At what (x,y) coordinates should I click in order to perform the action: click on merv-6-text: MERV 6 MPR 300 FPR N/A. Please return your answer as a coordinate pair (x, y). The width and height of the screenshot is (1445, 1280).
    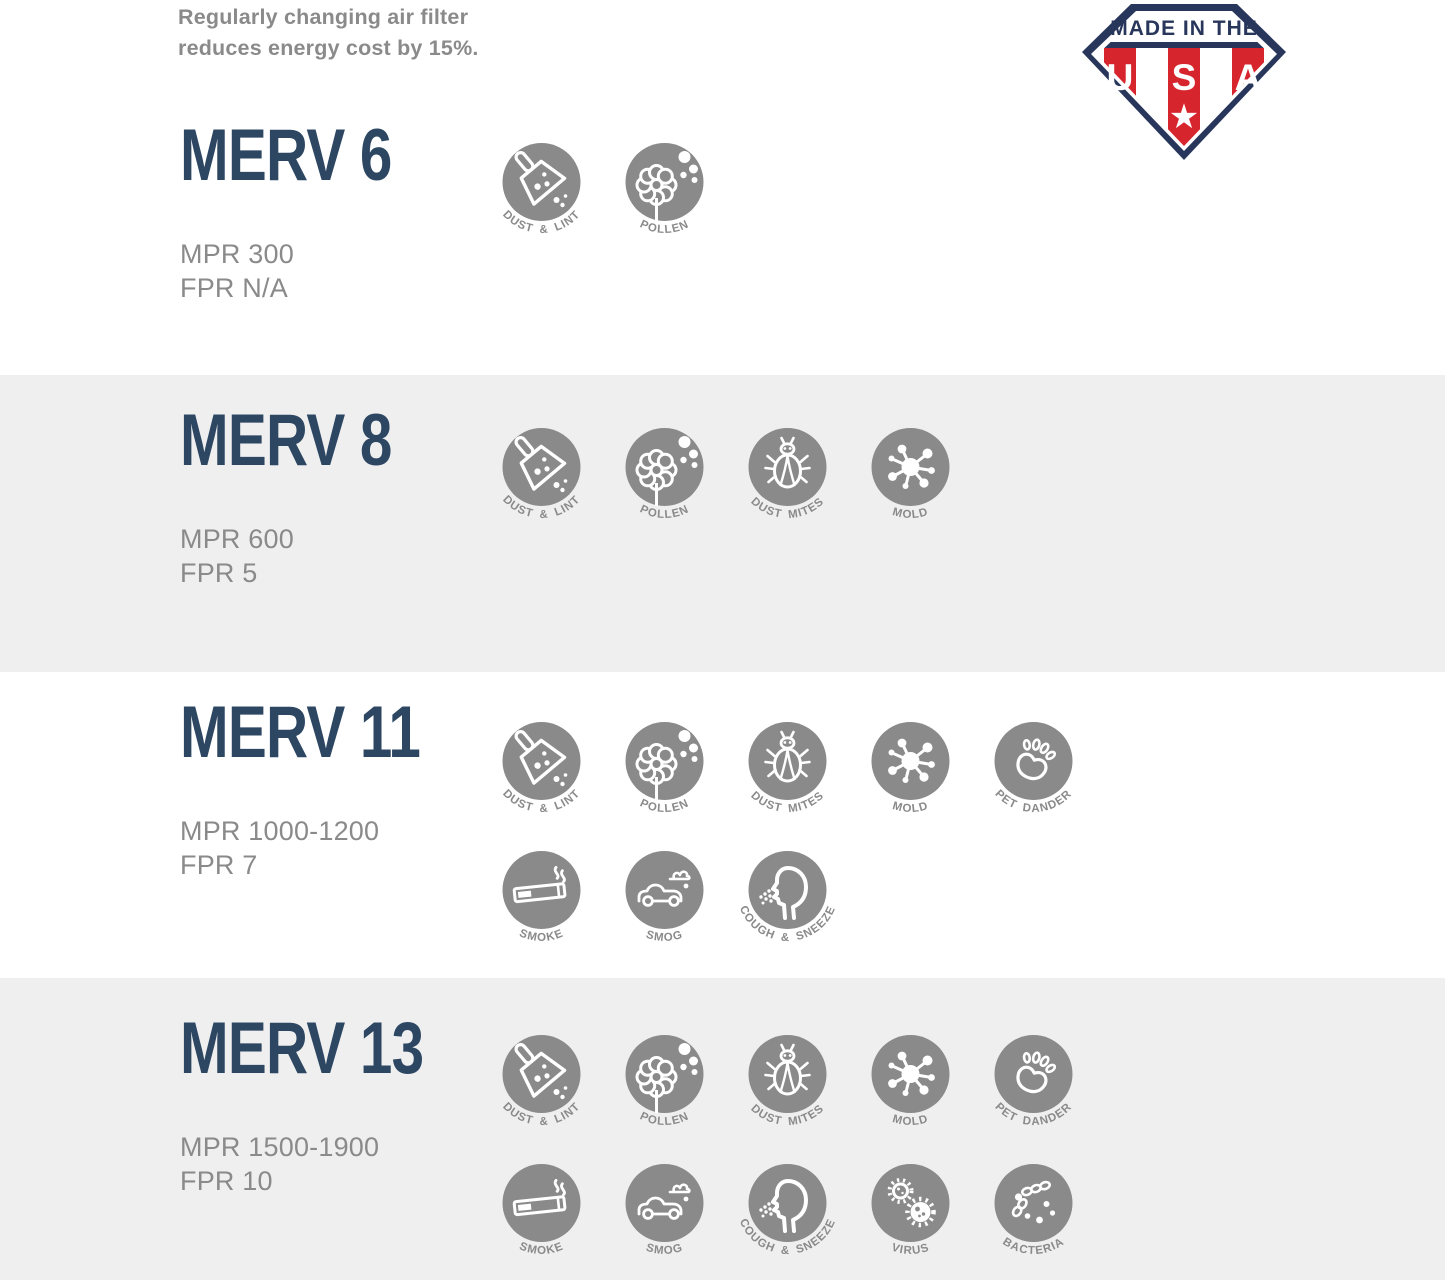
    Looking at the image, I should click on (330, 153).